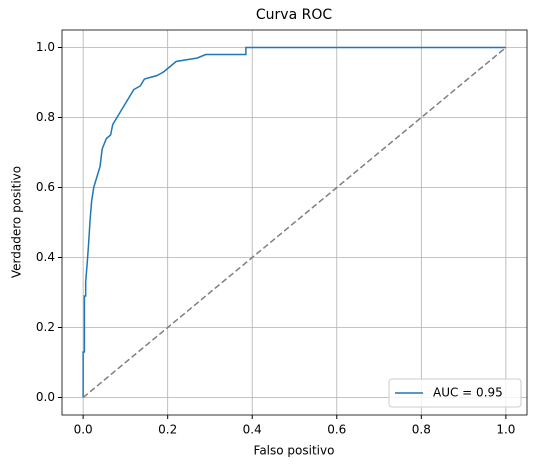 The width and height of the screenshot is (536, 472). I want to click on y-tick-label: 0.0, so click(45, 397).